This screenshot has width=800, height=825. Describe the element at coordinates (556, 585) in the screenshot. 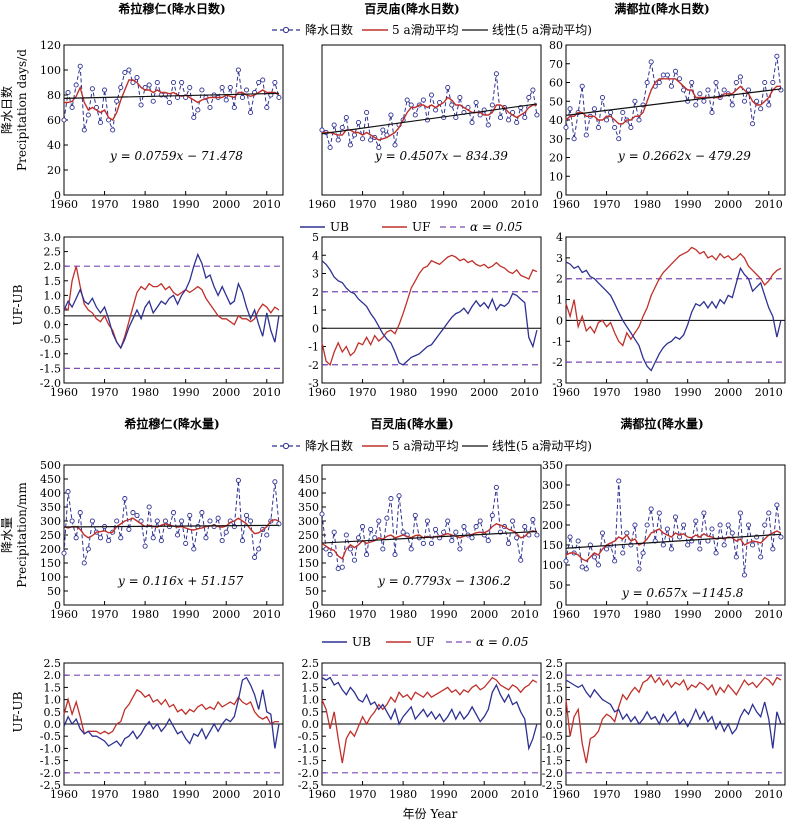

I see `ytick-label-amount-3-1: 50` at that location.